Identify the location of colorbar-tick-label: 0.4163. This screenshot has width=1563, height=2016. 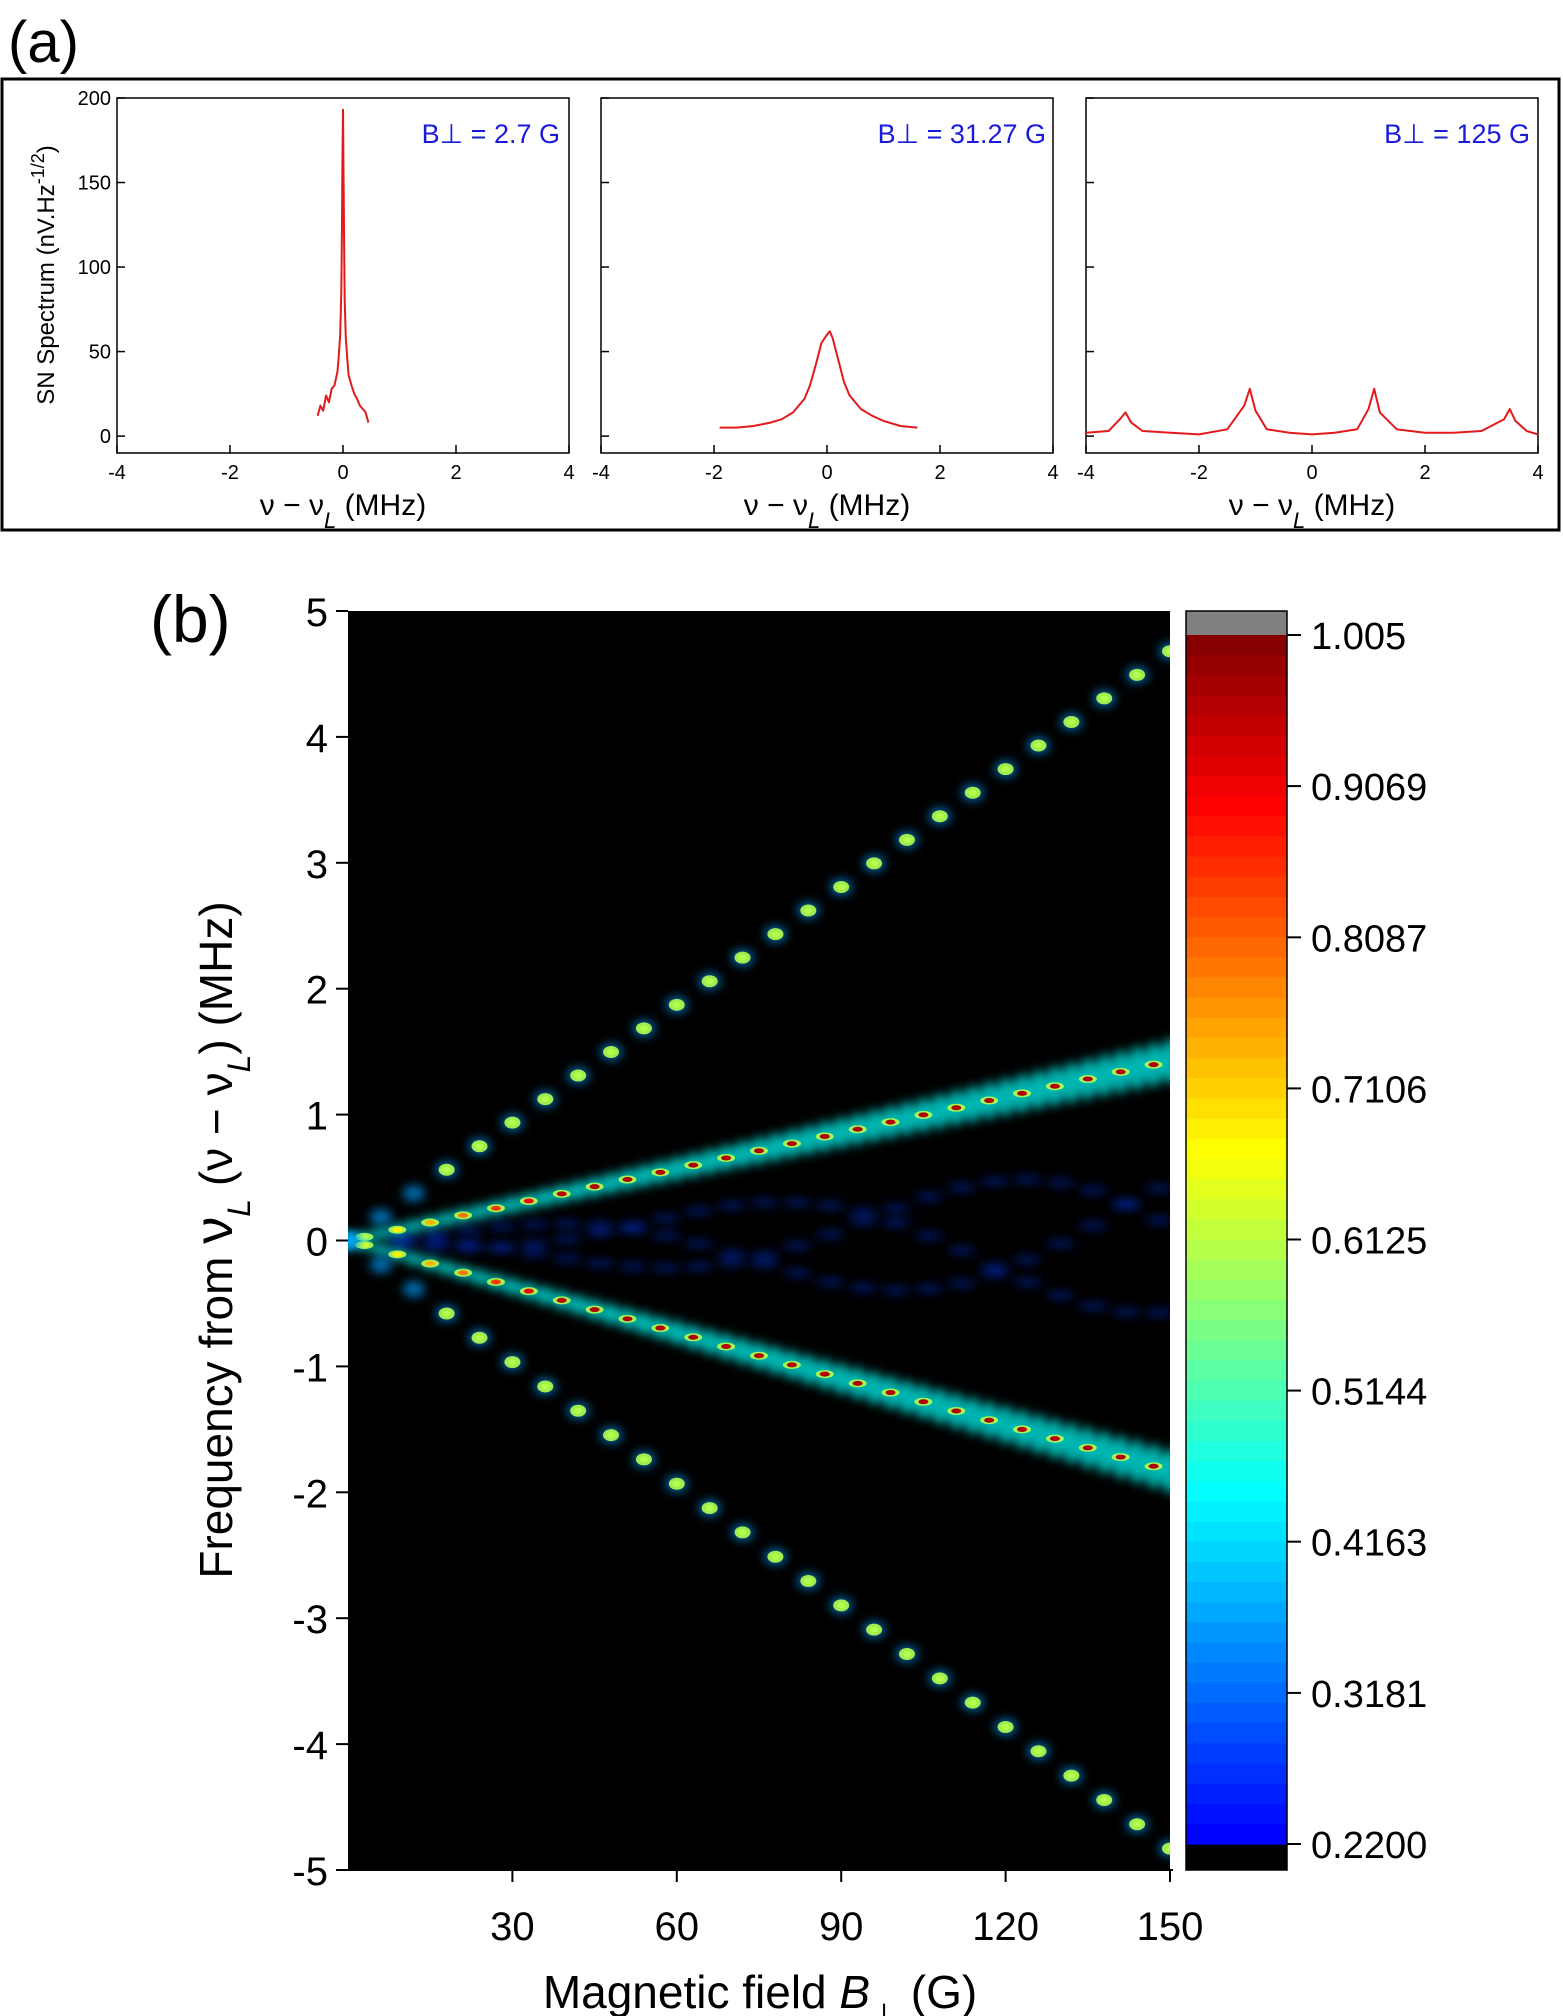
(1369, 1544).